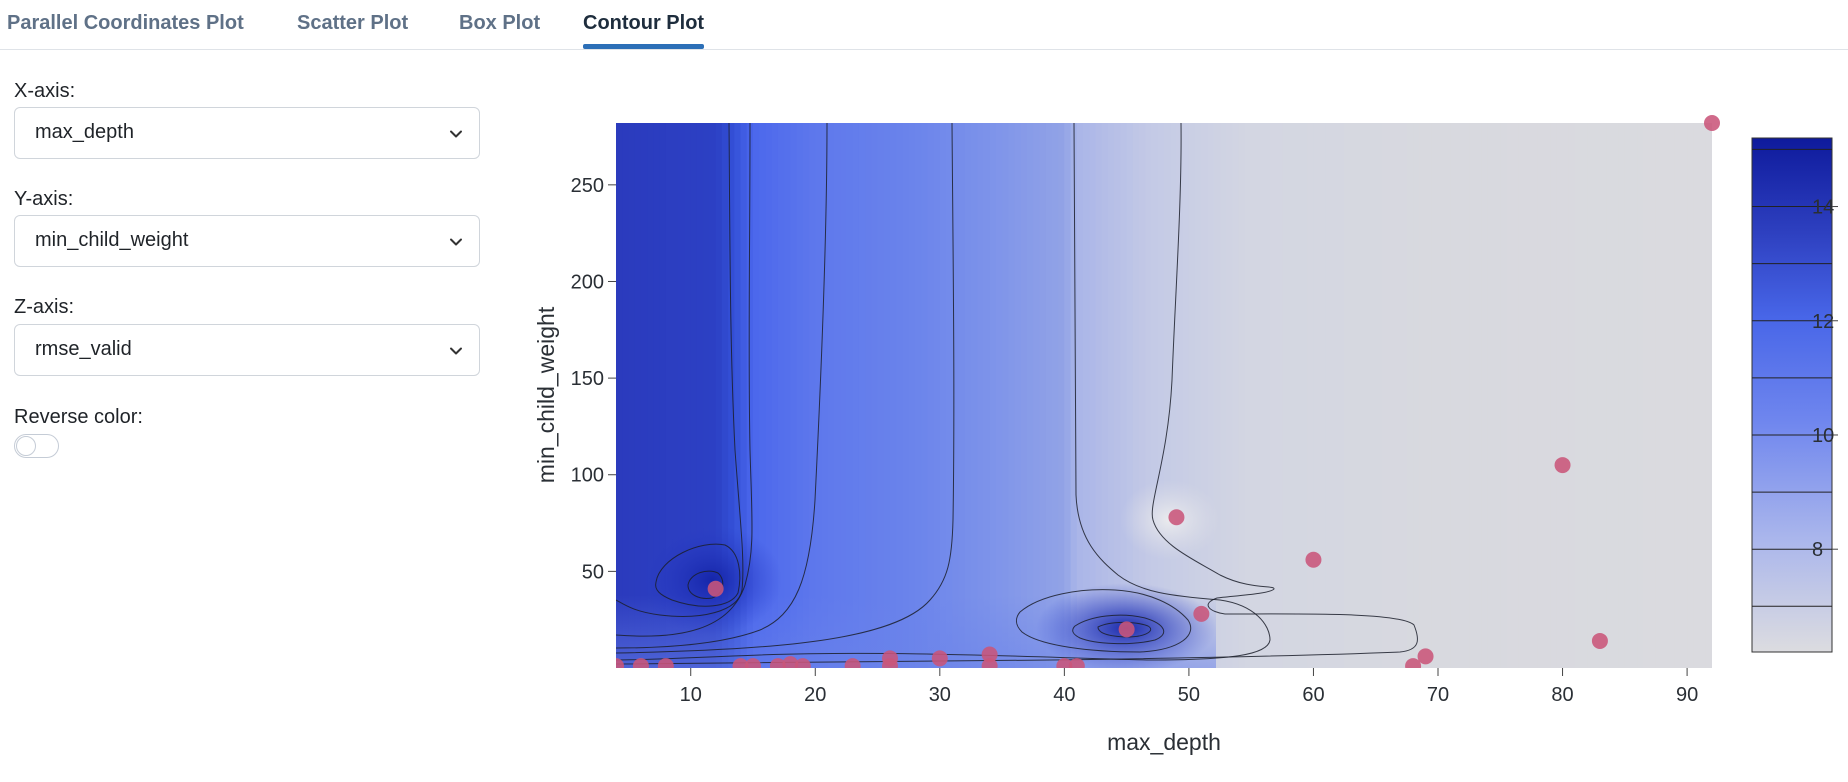 The width and height of the screenshot is (1848, 782). I want to click on y-axis-select: min_child_weight, so click(247, 241).